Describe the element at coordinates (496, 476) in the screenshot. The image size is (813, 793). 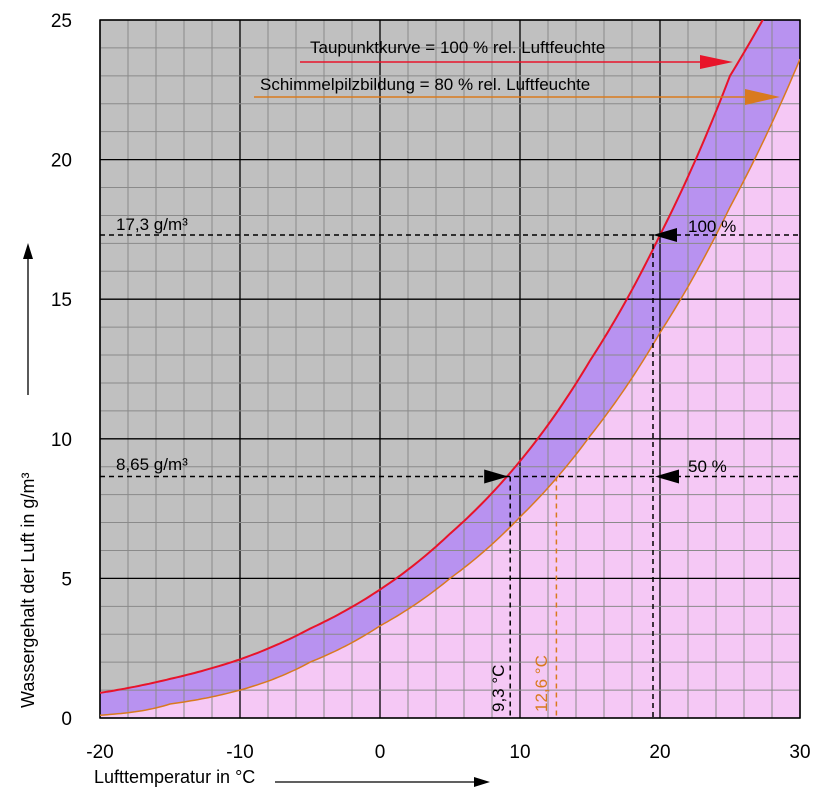
I see `arrow-dew-point` at that location.